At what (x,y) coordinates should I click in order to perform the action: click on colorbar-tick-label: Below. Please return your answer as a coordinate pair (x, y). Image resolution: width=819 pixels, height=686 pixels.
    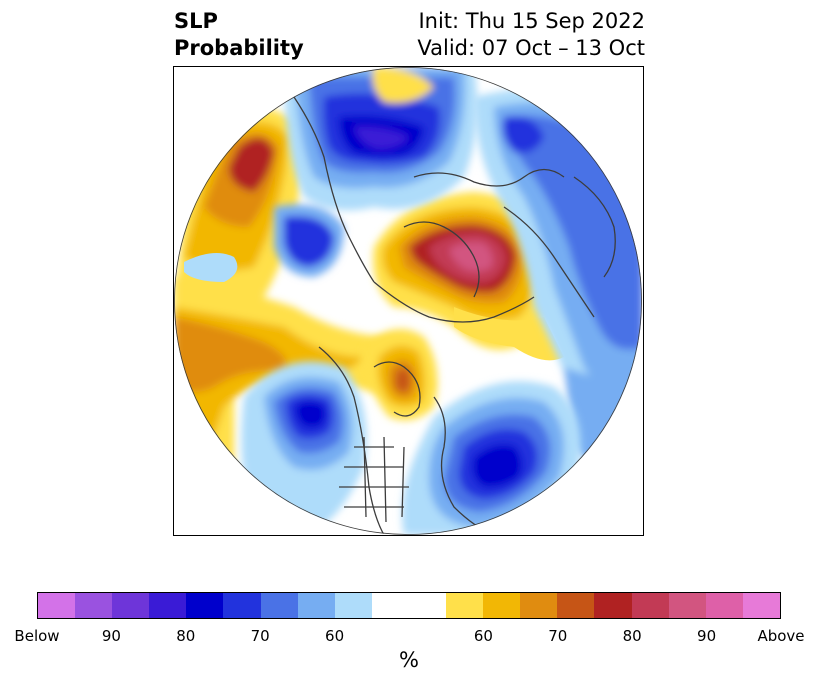
    Looking at the image, I should click on (37, 636).